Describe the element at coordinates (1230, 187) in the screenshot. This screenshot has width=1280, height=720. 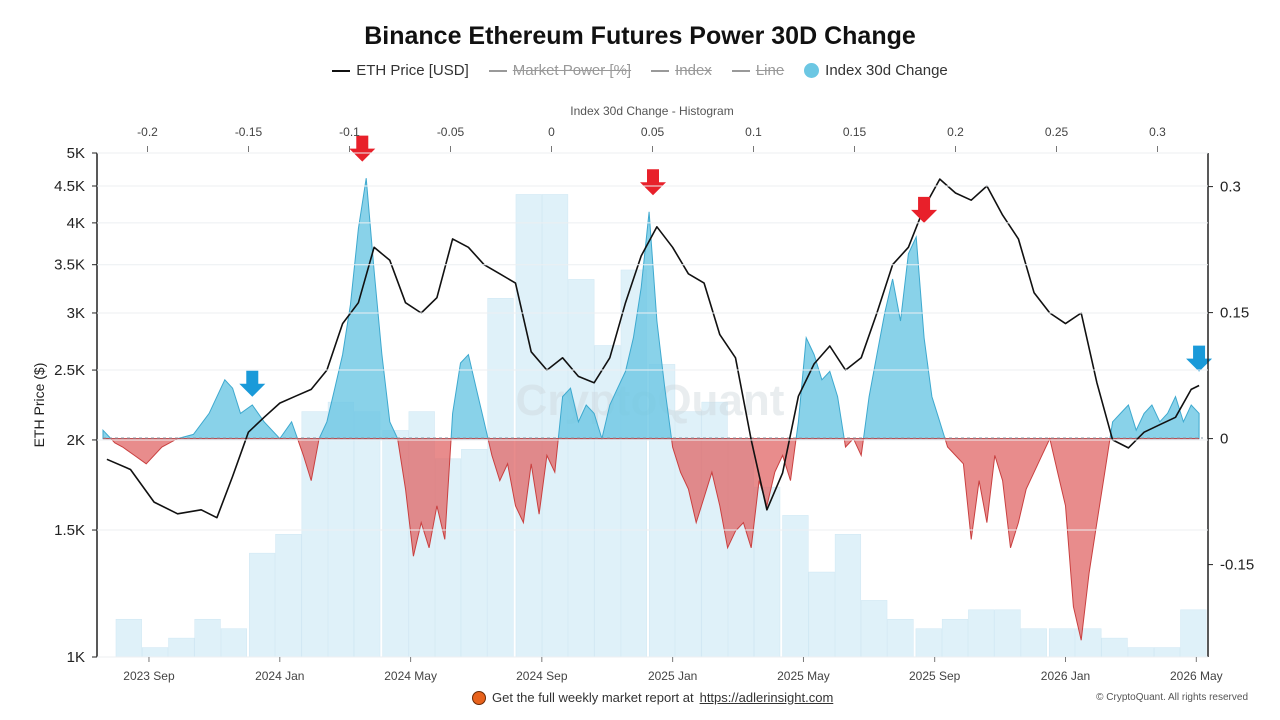
I see `right-tick-label: 0.3` at that location.